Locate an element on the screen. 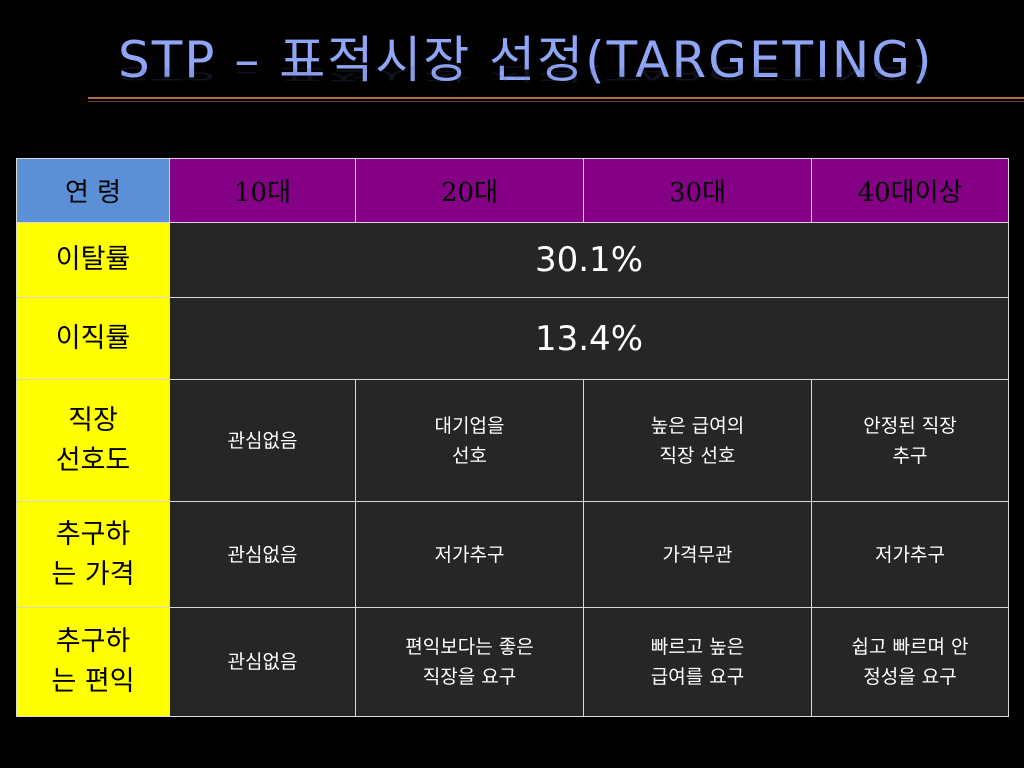 The image size is (1024, 768). convenience-label-line1: 추구하 is located at coordinates (93, 641).